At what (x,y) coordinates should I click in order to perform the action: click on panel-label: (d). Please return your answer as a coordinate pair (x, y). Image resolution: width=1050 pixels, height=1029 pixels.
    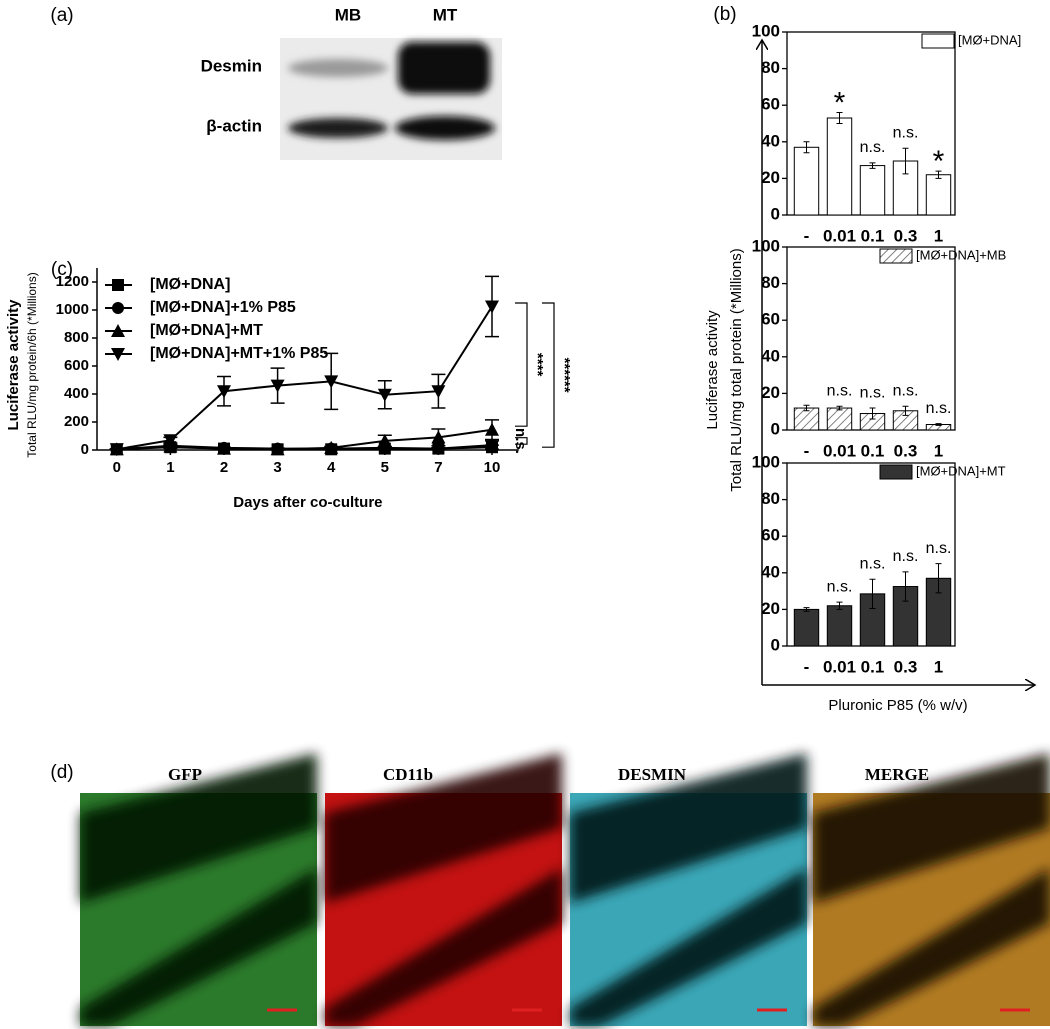
    Looking at the image, I should click on (61, 772).